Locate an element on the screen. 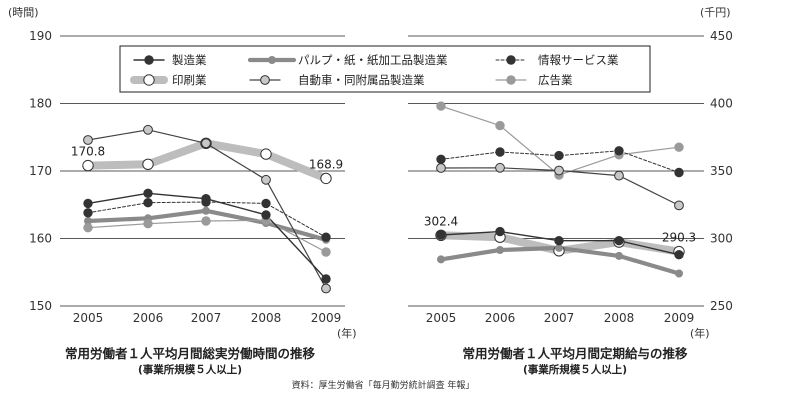  legend-label-series-6: 広告業 is located at coordinates (555, 80).